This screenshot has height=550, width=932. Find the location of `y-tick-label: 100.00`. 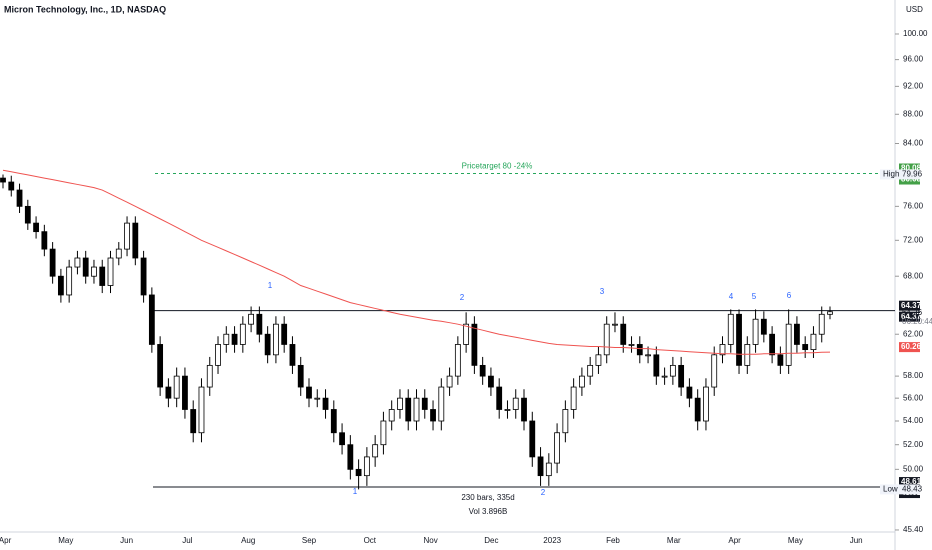

y-tick-label: 100.00 is located at coordinates (915, 33).